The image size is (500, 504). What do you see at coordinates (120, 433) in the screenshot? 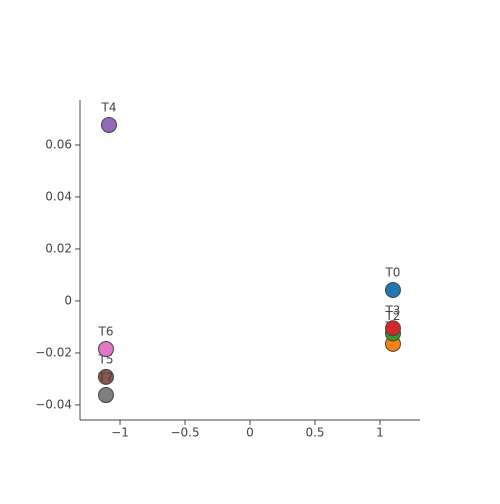
I see `x-tick-label: −1` at bounding box center [120, 433].